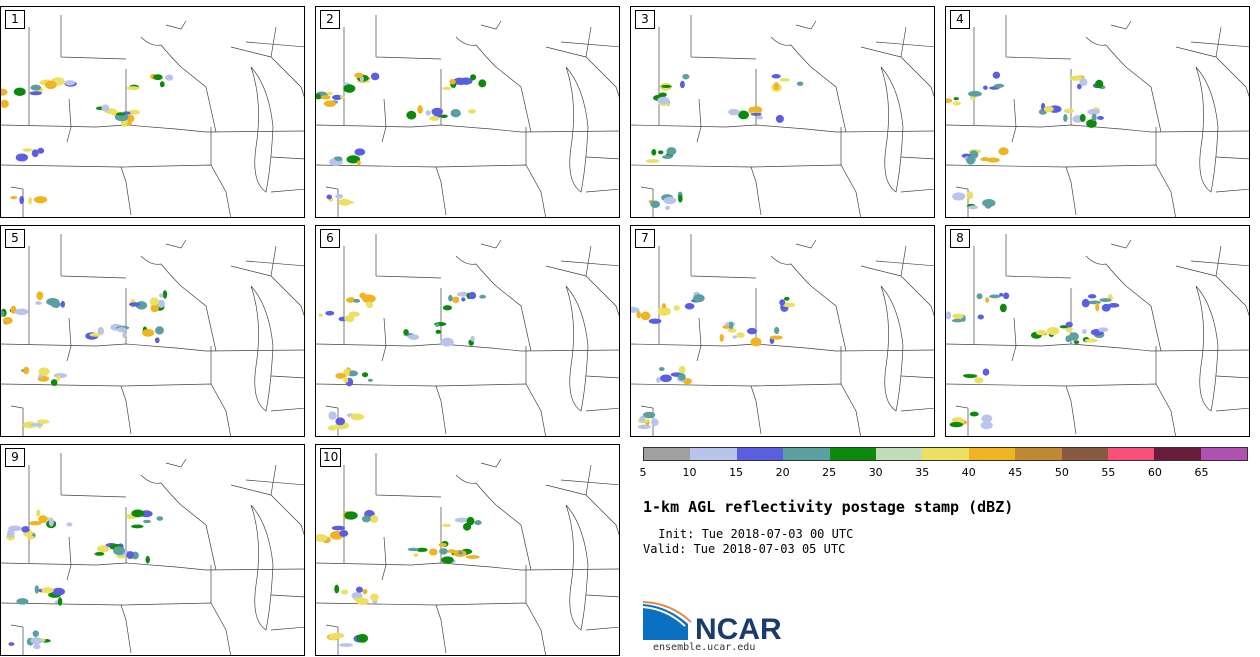 This screenshot has width=1260, height=657. I want to click on member-number-label: 7, so click(645, 238).